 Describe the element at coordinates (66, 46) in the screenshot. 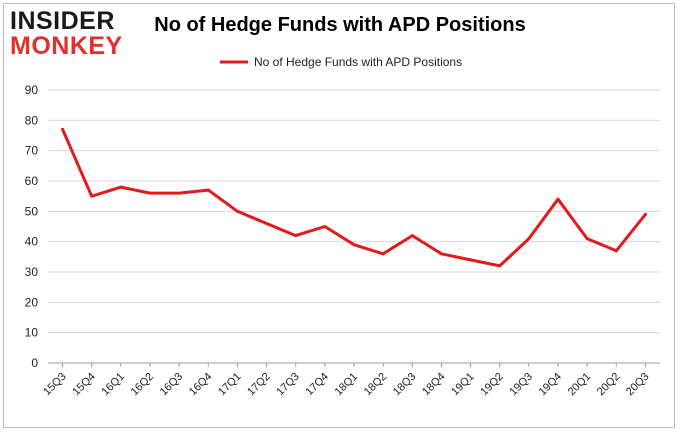

I see `logo-line-monkey: MONKEY` at that location.